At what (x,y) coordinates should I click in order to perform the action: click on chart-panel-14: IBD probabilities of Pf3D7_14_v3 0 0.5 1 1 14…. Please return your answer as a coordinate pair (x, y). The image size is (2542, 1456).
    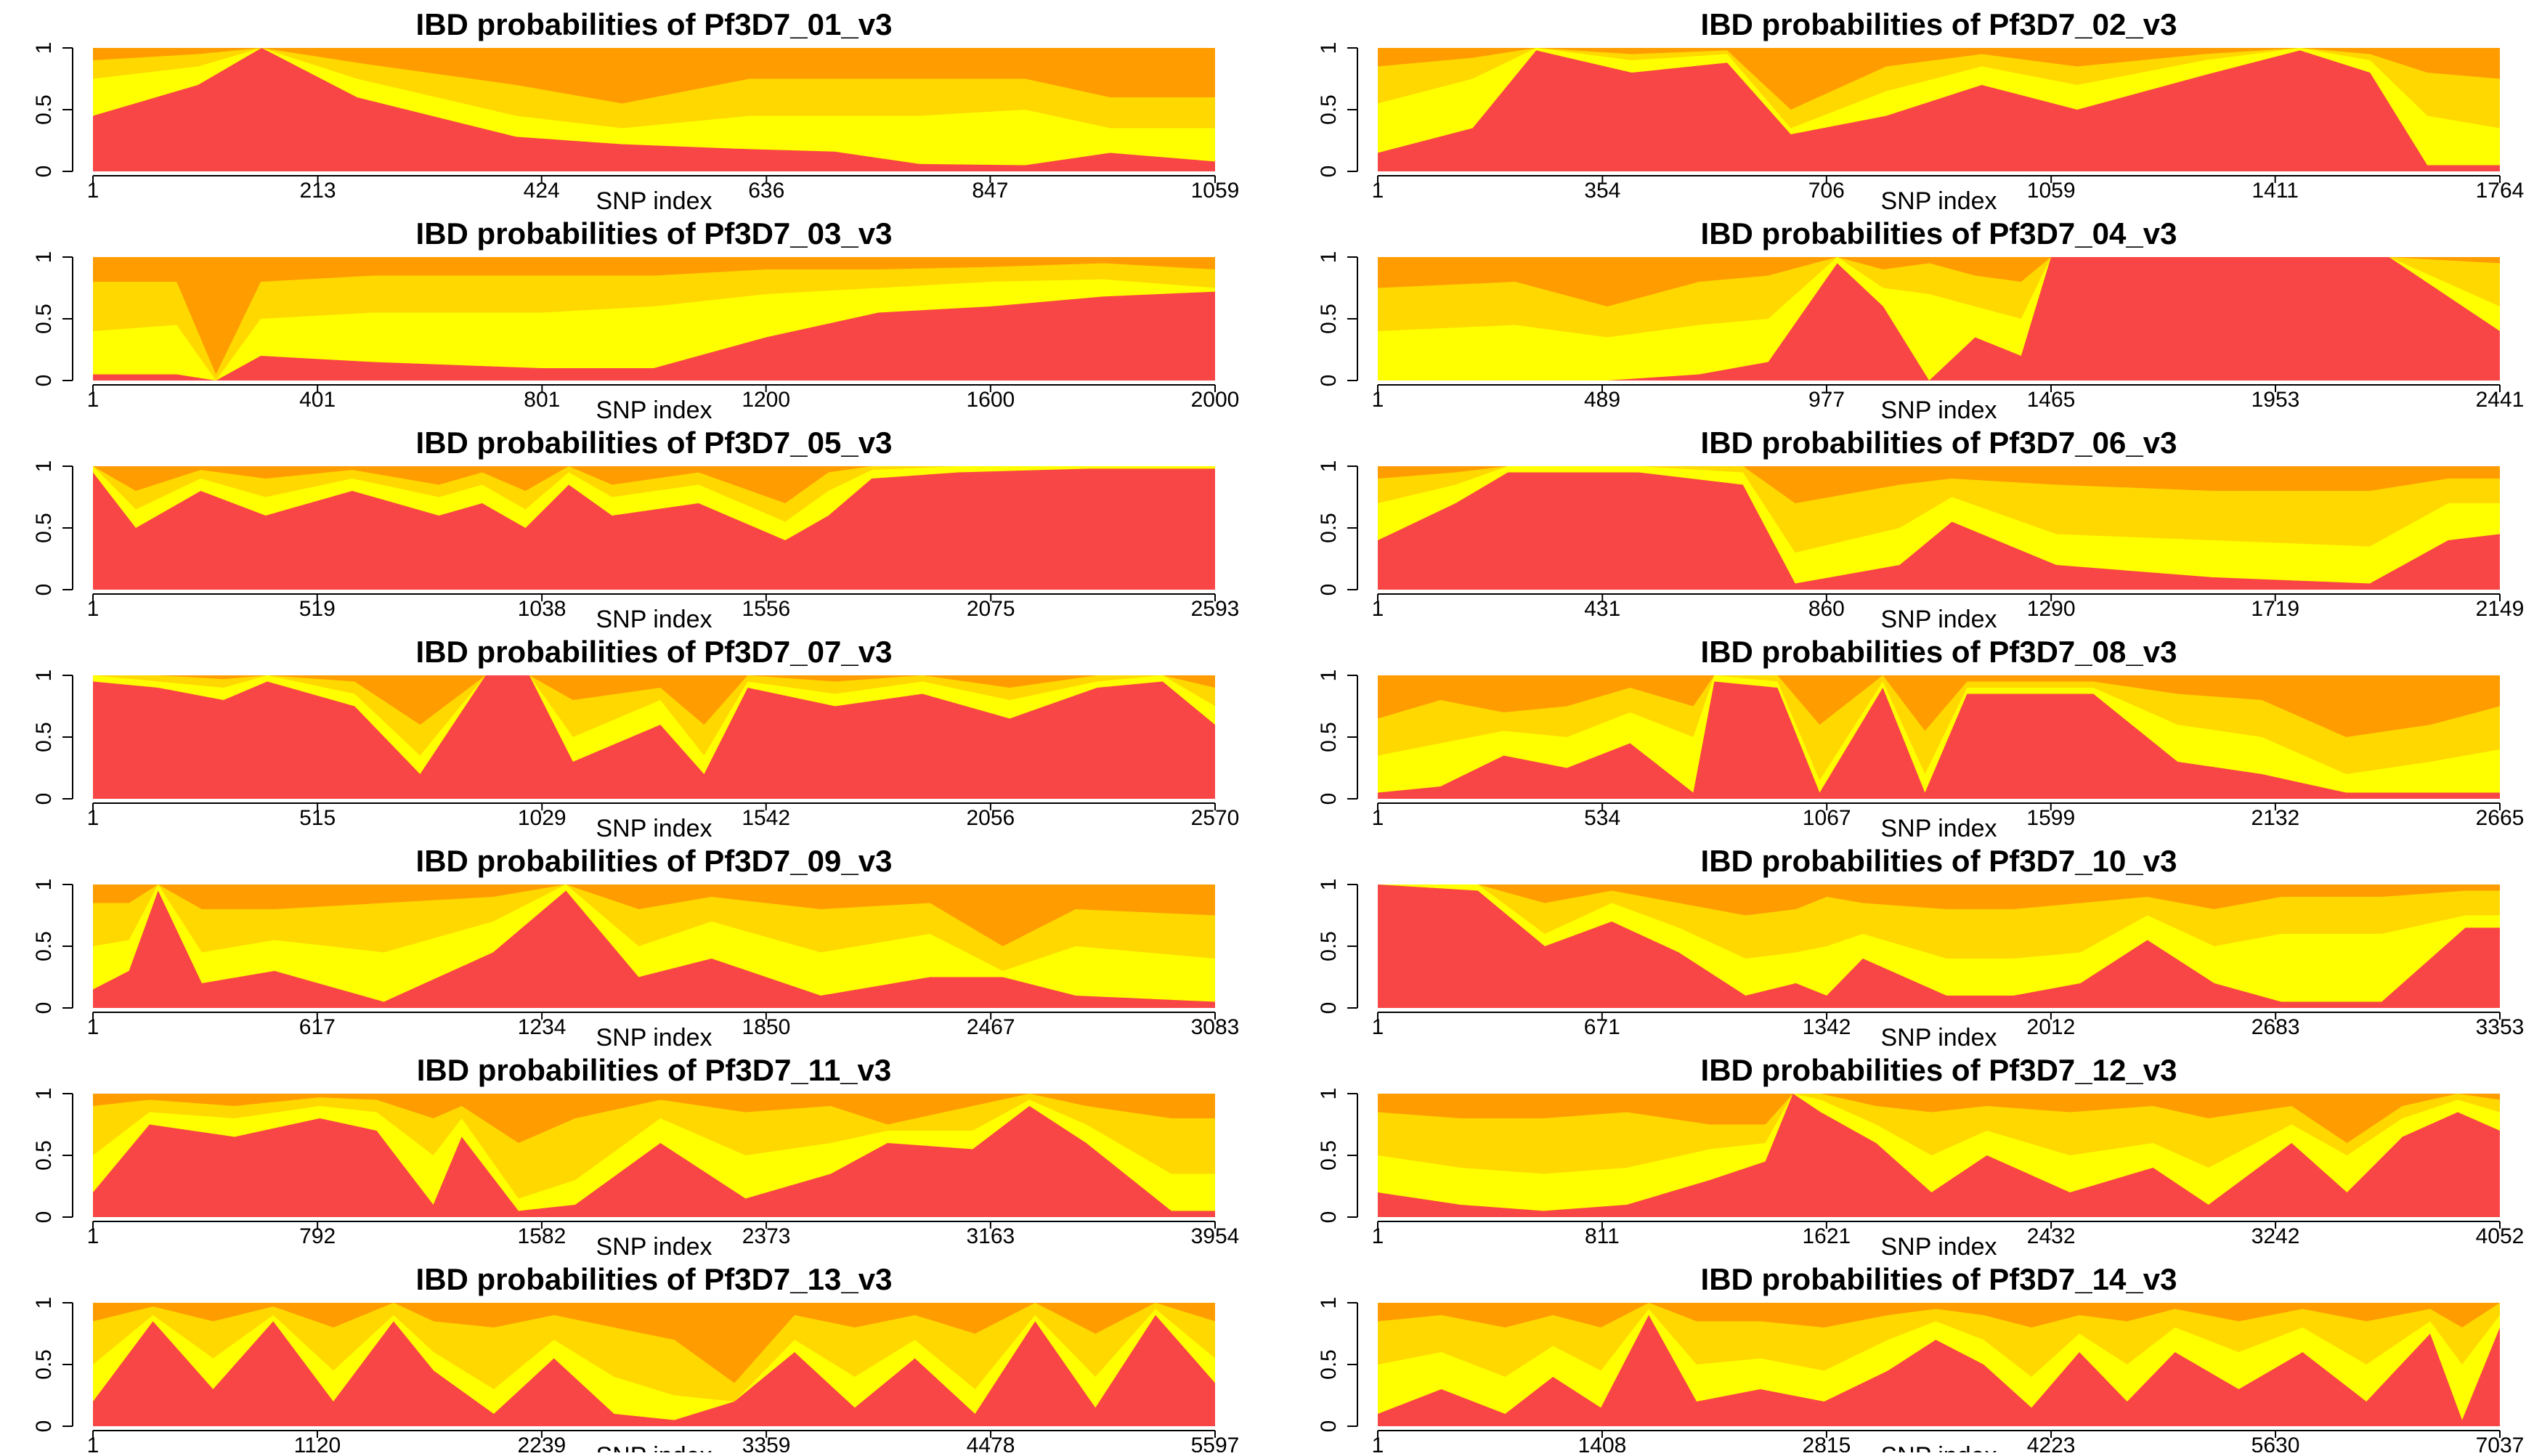
    Looking at the image, I should click on (1921, 1359).